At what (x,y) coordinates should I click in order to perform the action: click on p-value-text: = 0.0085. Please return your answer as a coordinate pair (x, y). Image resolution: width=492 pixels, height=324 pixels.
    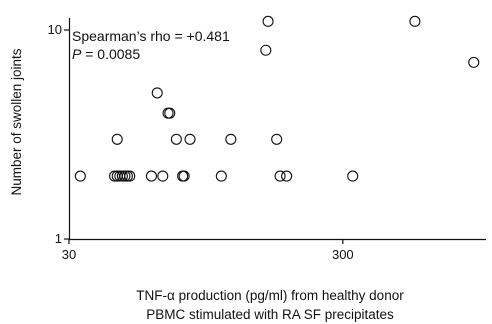
    Looking at the image, I should click on (110, 54).